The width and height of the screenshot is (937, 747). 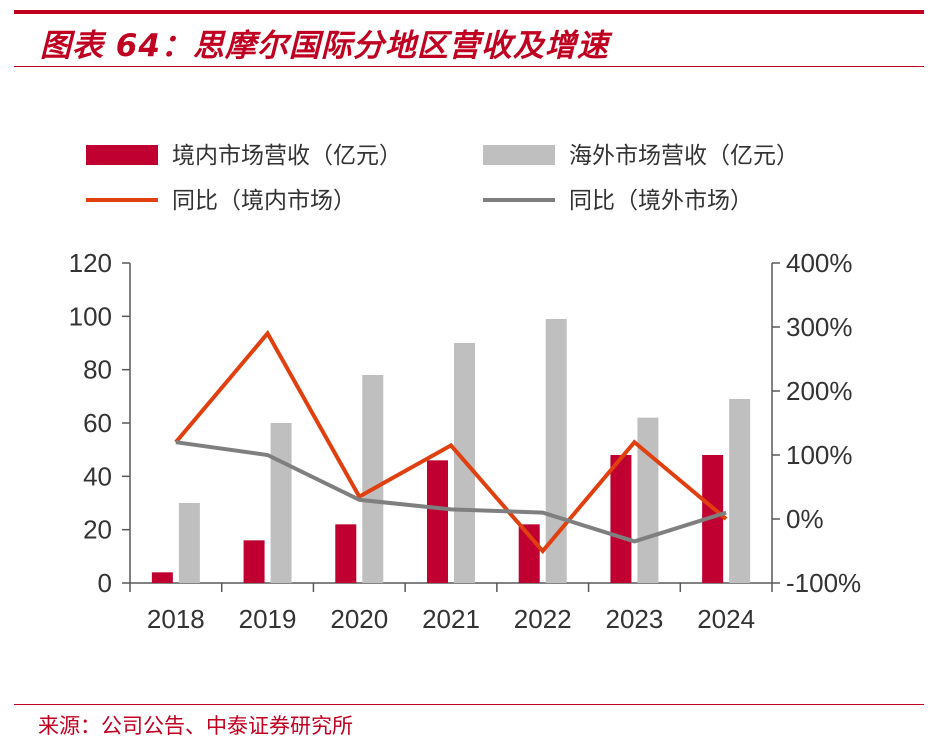 I want to click on y-right-tick-label: 400%, so click(x=819, y=263).